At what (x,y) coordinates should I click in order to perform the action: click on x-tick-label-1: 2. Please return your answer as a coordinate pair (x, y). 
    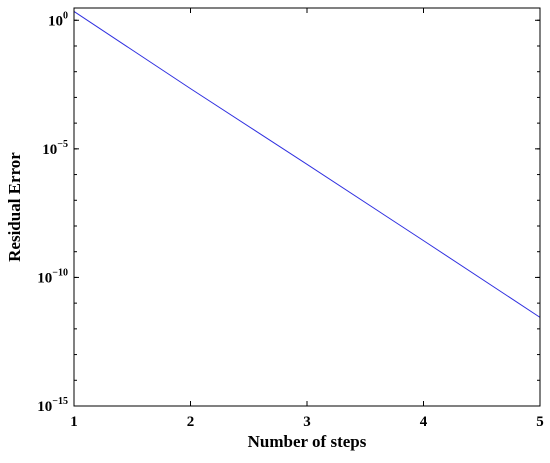
    Looking at the image, I should click on (191, 422).